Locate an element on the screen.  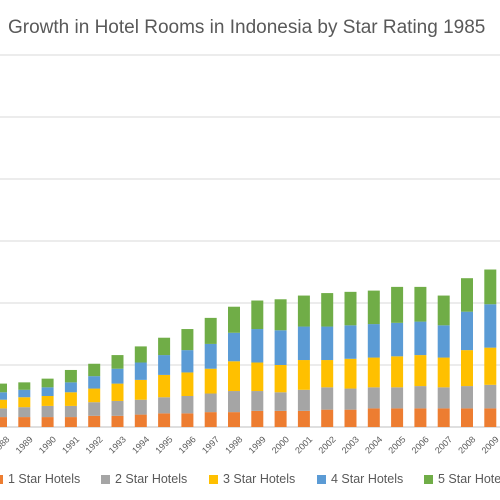
legend-item: 4 Star Hotels is located at coordinates (360, 479).